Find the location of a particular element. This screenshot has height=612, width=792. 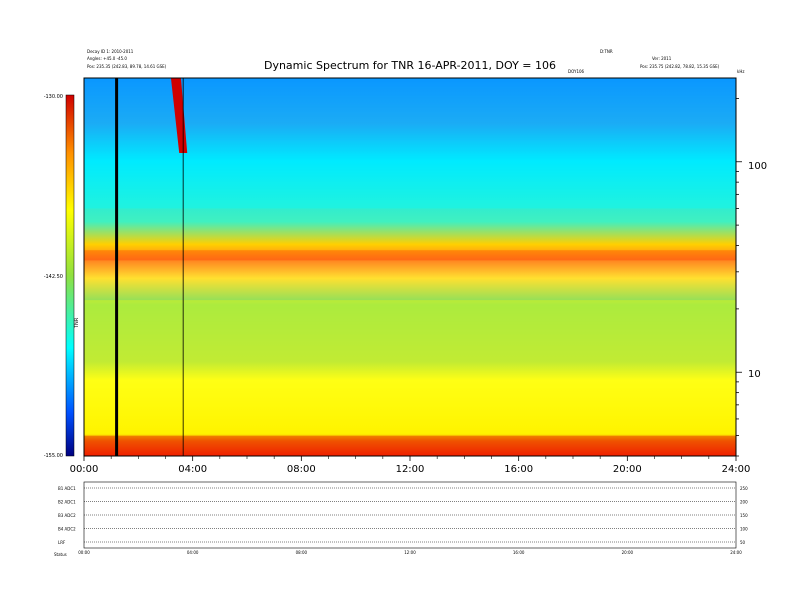

bottom-panel-footer: Status is located at coordinates (60, 554).